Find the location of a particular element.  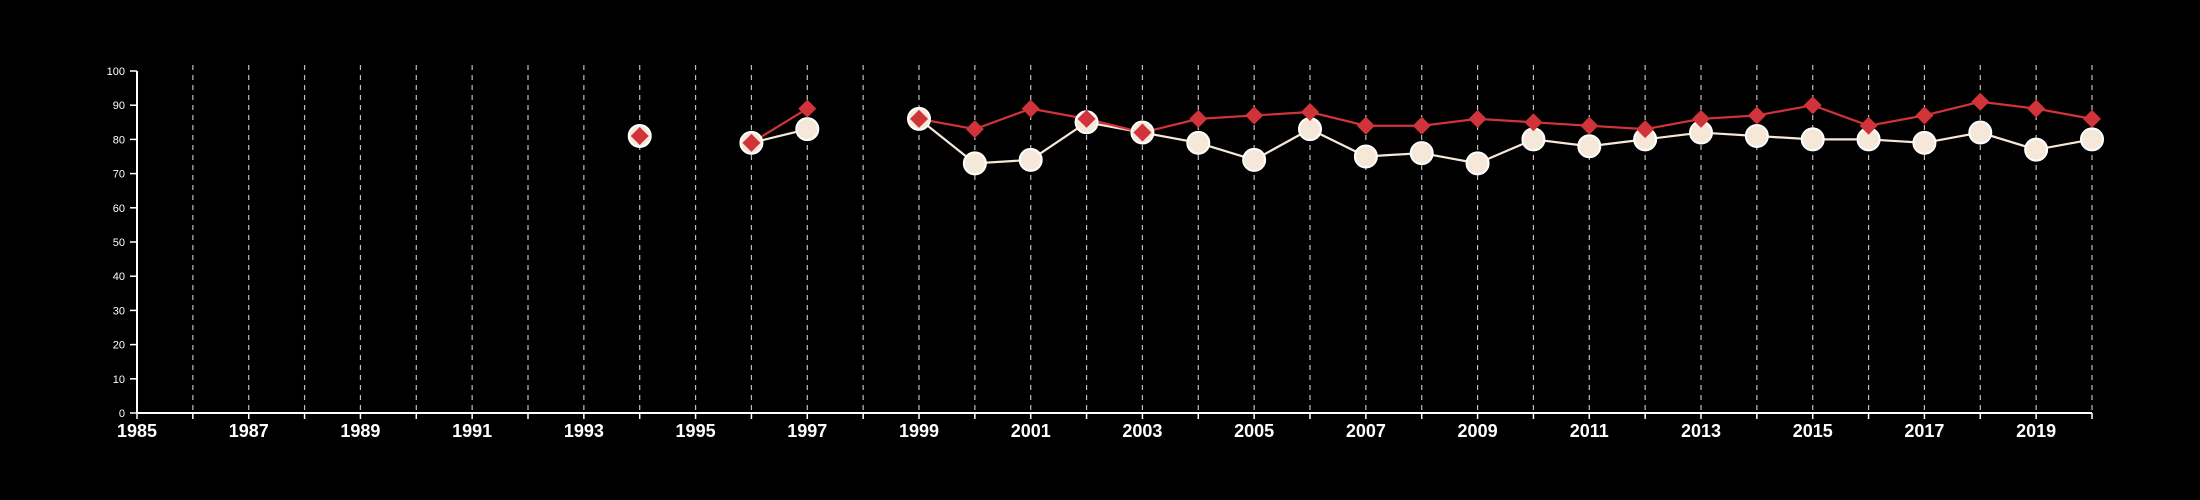

markers is located at coordinates (1365, 134).